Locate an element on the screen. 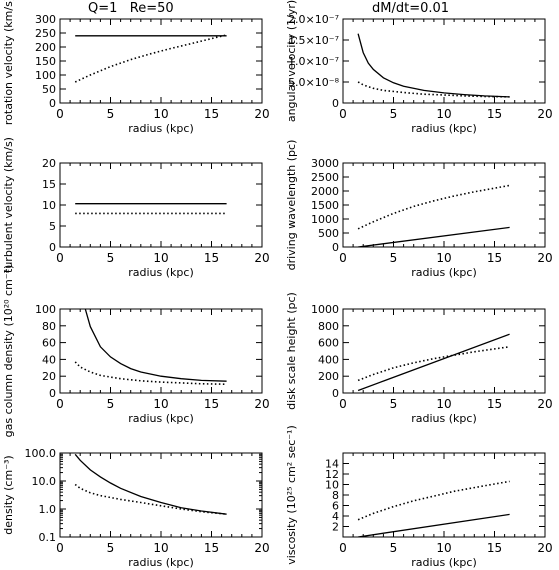 This screenshot has width=559, height=570. y-tick-label: 3000 is located at coordinates (325, 163).